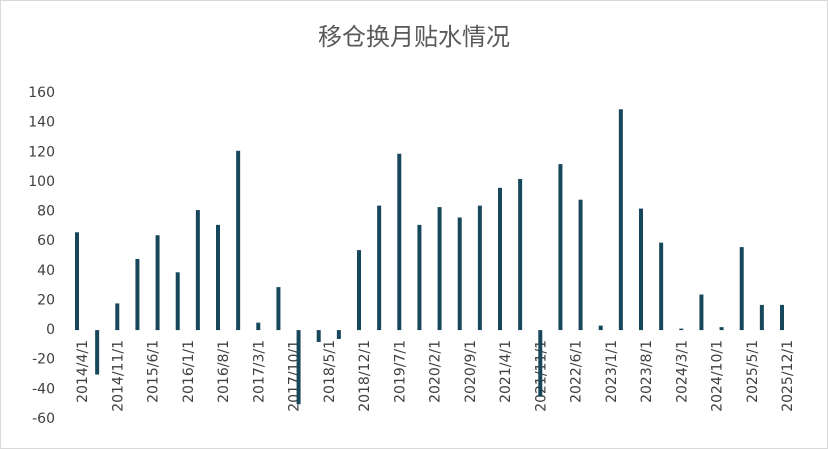  I want to click on y-tick-label: 80, so click(46, 212).